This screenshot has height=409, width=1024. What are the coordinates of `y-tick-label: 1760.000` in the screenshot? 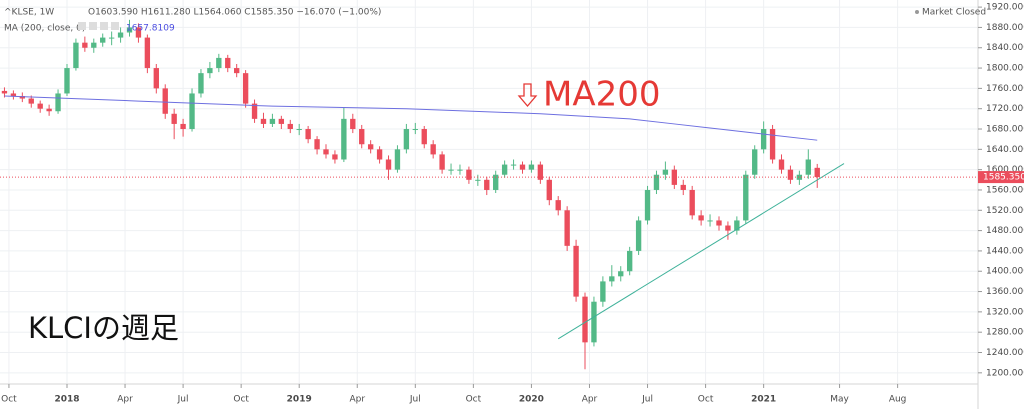 It's located at (1005, 89).